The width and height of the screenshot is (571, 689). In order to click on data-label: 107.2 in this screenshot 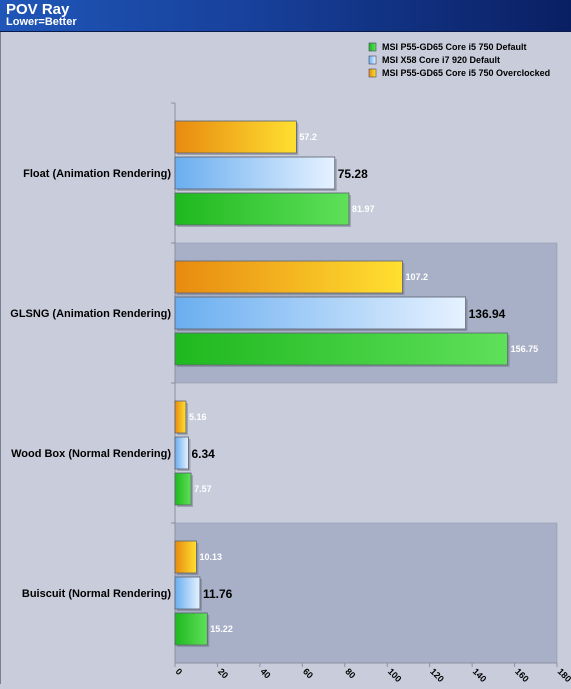, I will do `click(417, 277)`.